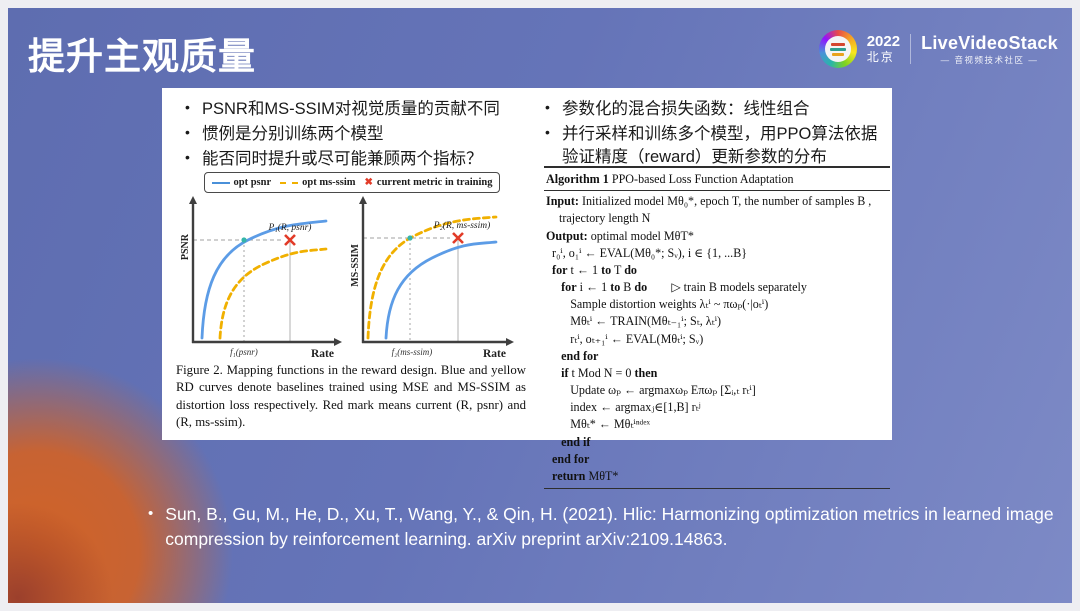  What do you see at coordinates (462, 225) in the screenshot?
I see `point-label: P₂(R, ms-ssim)` at bounding box center [462, 225].